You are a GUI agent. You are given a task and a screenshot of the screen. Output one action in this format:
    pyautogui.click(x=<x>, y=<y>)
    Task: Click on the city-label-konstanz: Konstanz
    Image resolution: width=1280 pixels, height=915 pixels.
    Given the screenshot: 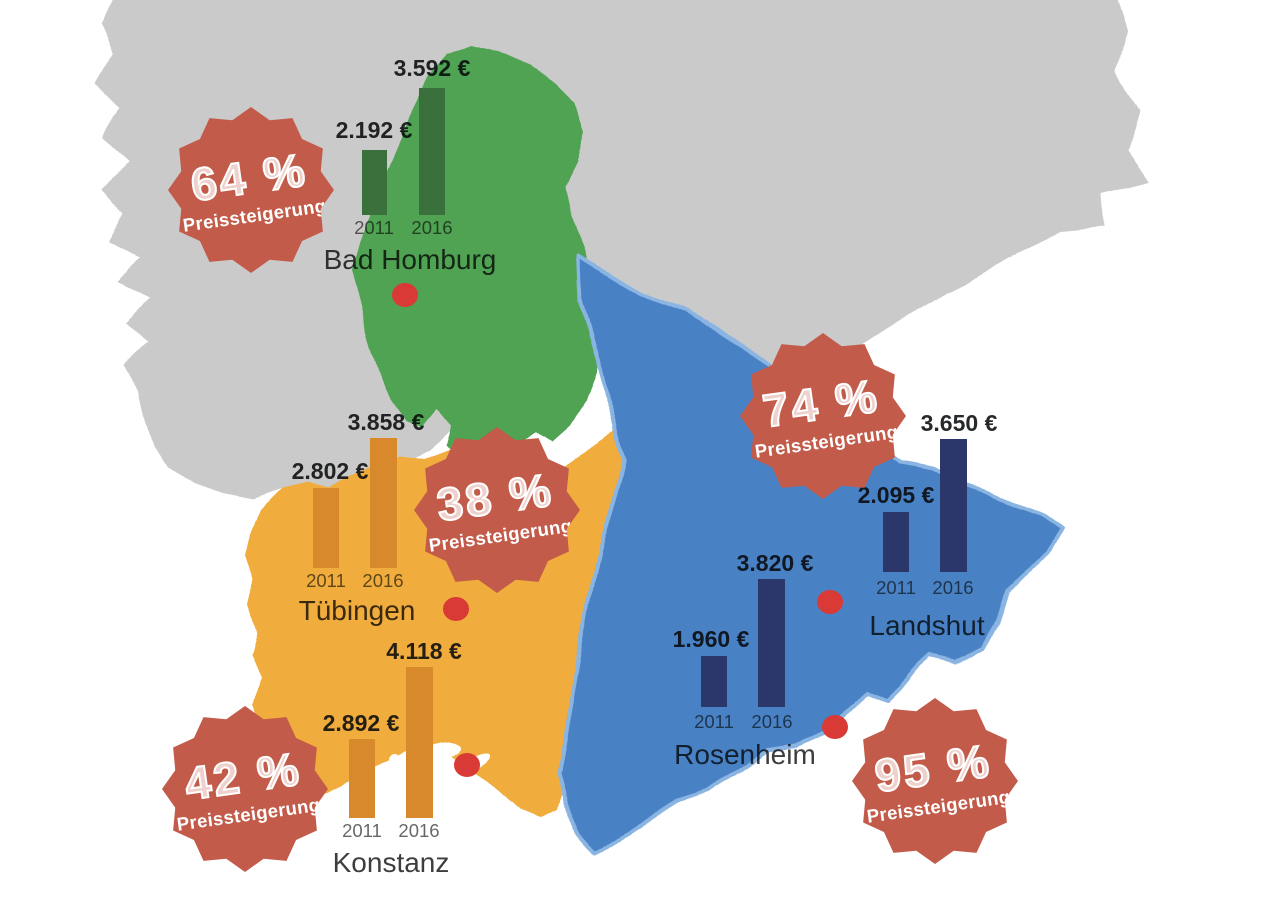 What is the action you would take?
    pyautogui.click(x=391, y=862)
    